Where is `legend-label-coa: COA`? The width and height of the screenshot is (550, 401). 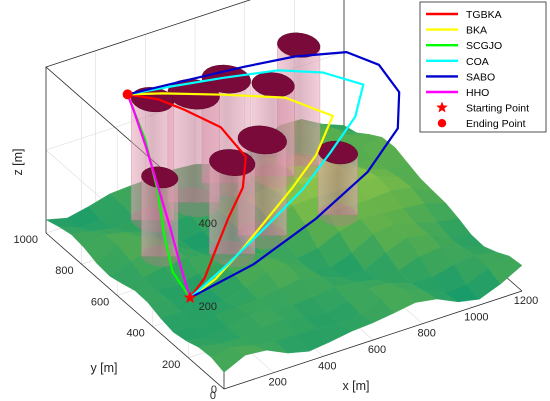 legend-label-coa: COA is located at coordinates (477, 62).